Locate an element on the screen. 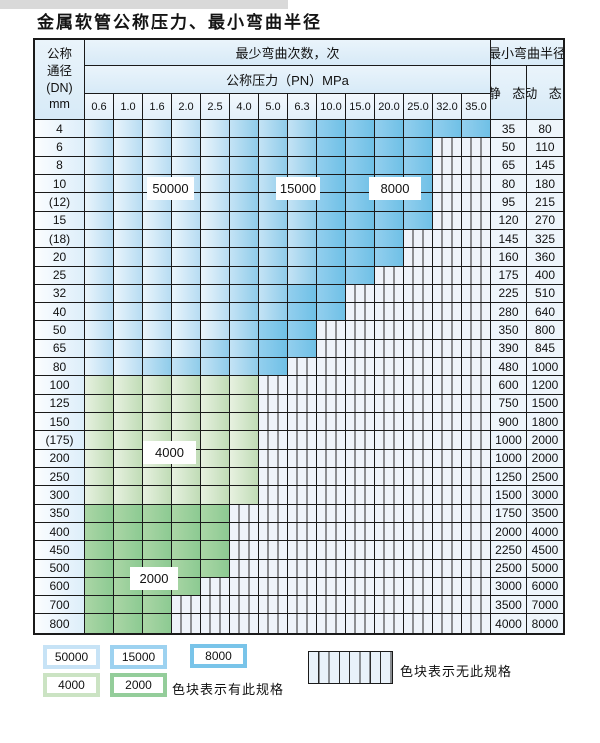  static-value-cell: 390 is located at coordinates (509, 349).